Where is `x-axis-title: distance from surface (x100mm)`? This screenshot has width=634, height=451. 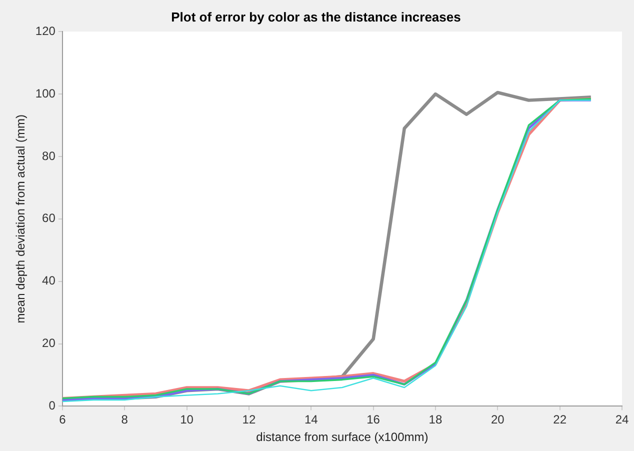
x-axis-title: distance from surface (x100mm) is located at coordinates (342, 437).